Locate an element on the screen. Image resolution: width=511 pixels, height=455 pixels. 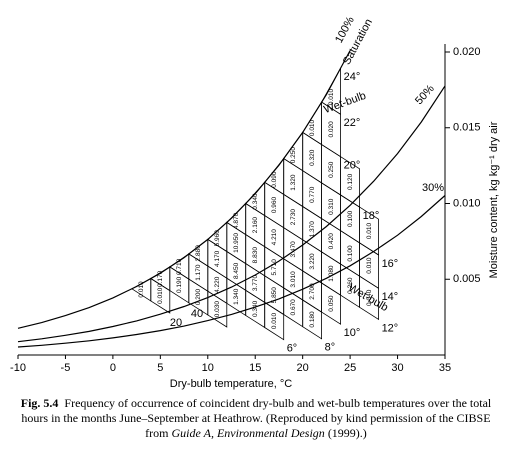
cell-value: 1.080 is located at coordinates (331, 273).